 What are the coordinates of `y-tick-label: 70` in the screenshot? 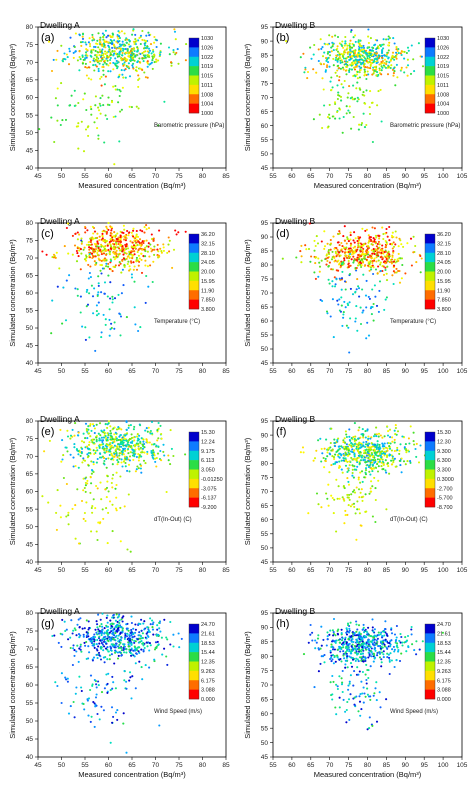 It's located at (30, 258).